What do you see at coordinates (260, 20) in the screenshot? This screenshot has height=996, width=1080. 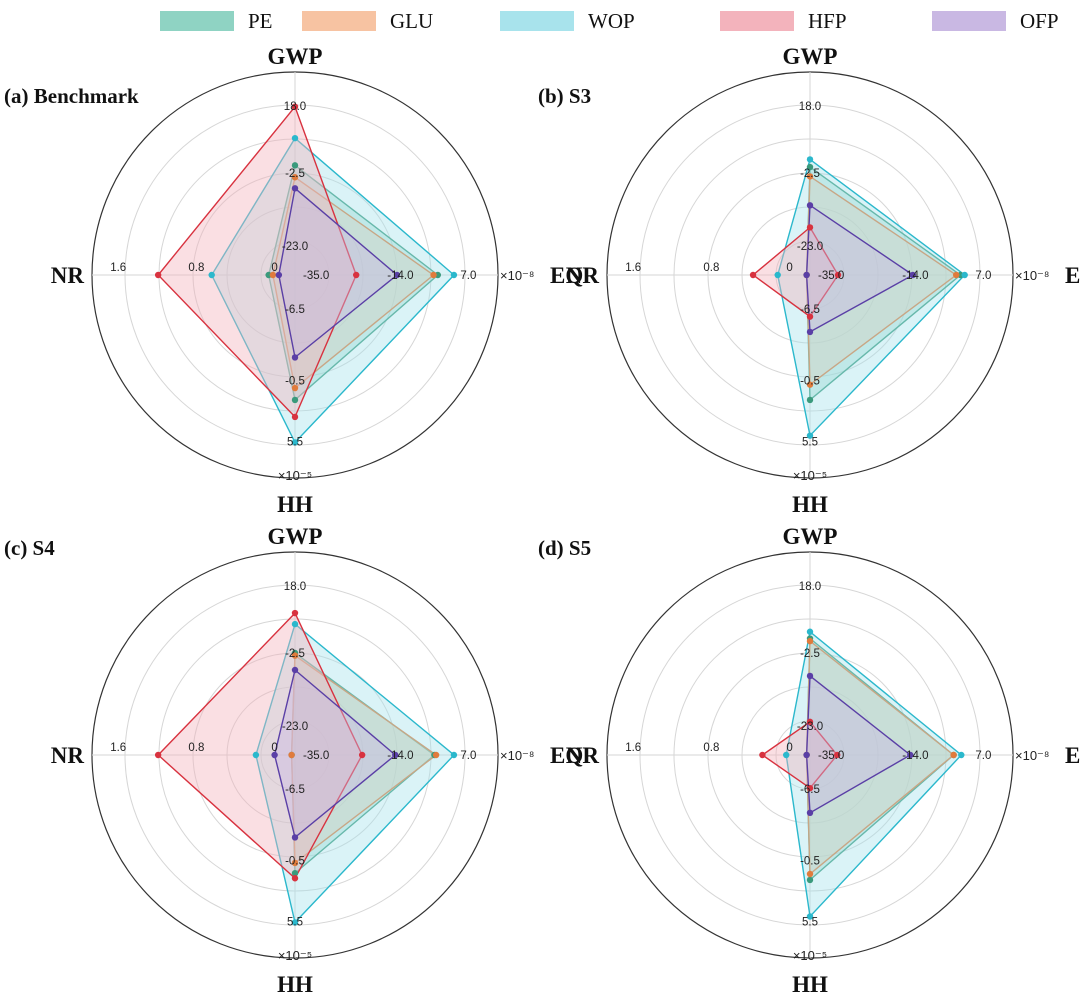 I see `legend-label: PE` at bounding box center [260, 20].